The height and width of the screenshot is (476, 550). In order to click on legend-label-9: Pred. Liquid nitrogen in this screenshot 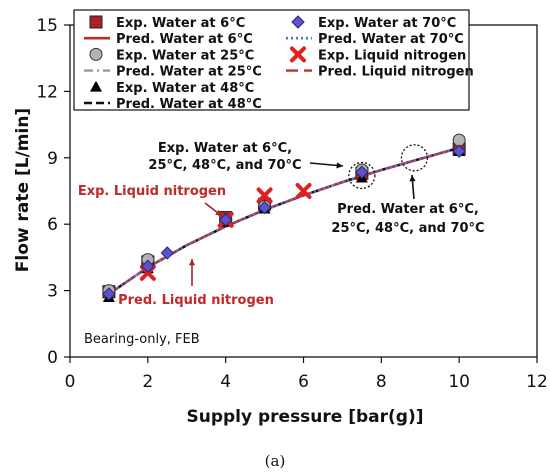, I will do `click(396, 72)`.